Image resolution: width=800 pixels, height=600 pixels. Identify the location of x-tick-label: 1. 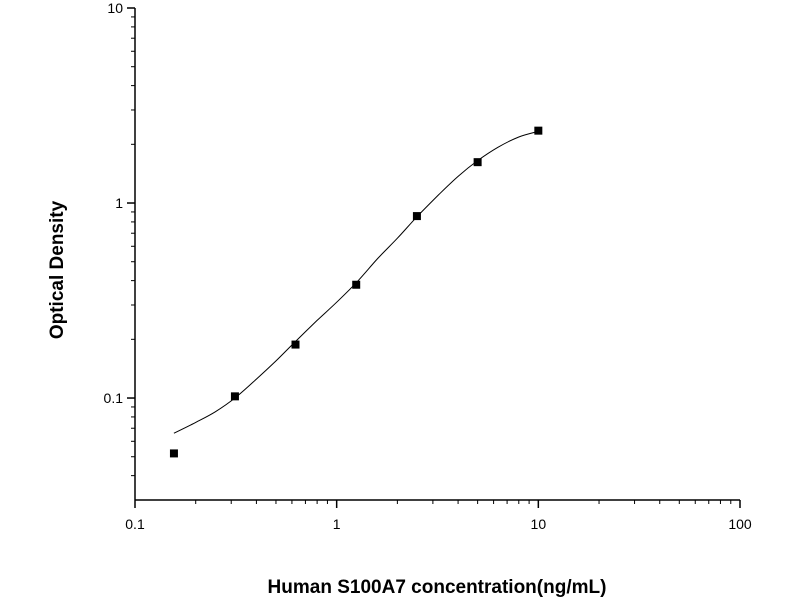
(337, 524).